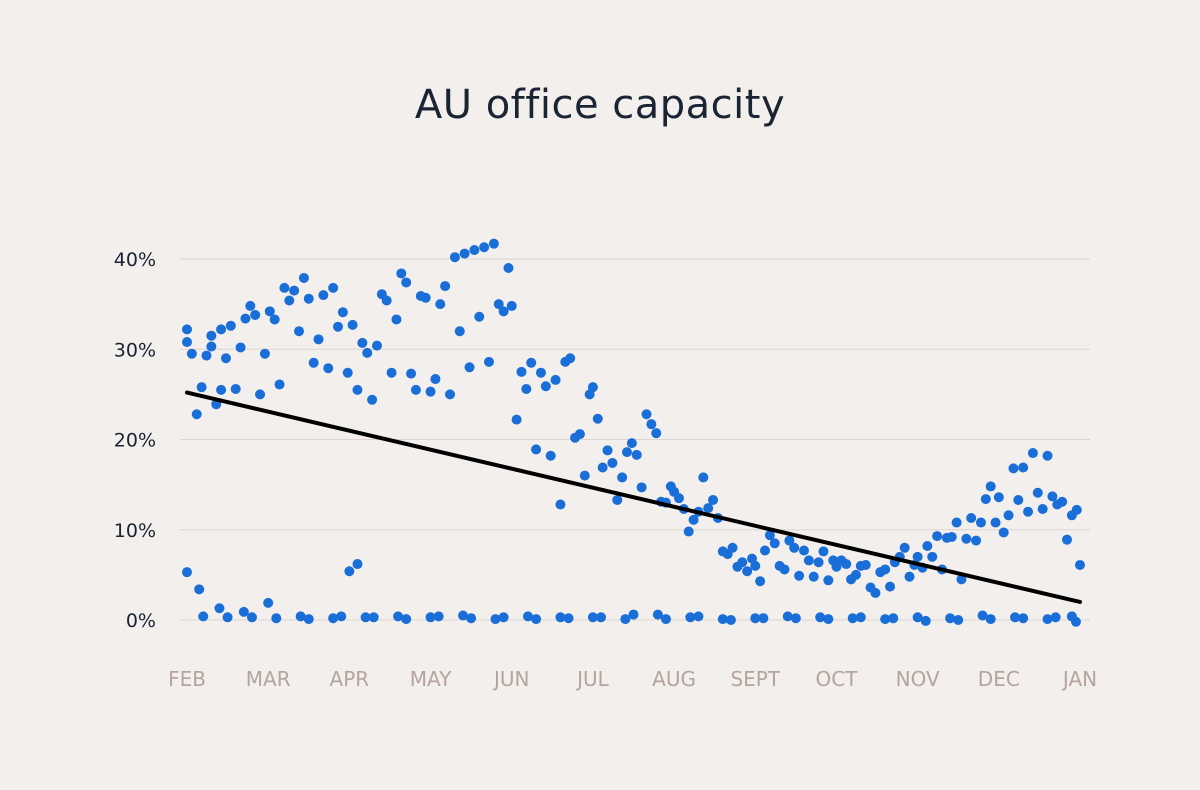 Image resolution: width=1200 pixels, height=790 pixels. I want to click on x-tick-label: SEPT, so click(755, 679).